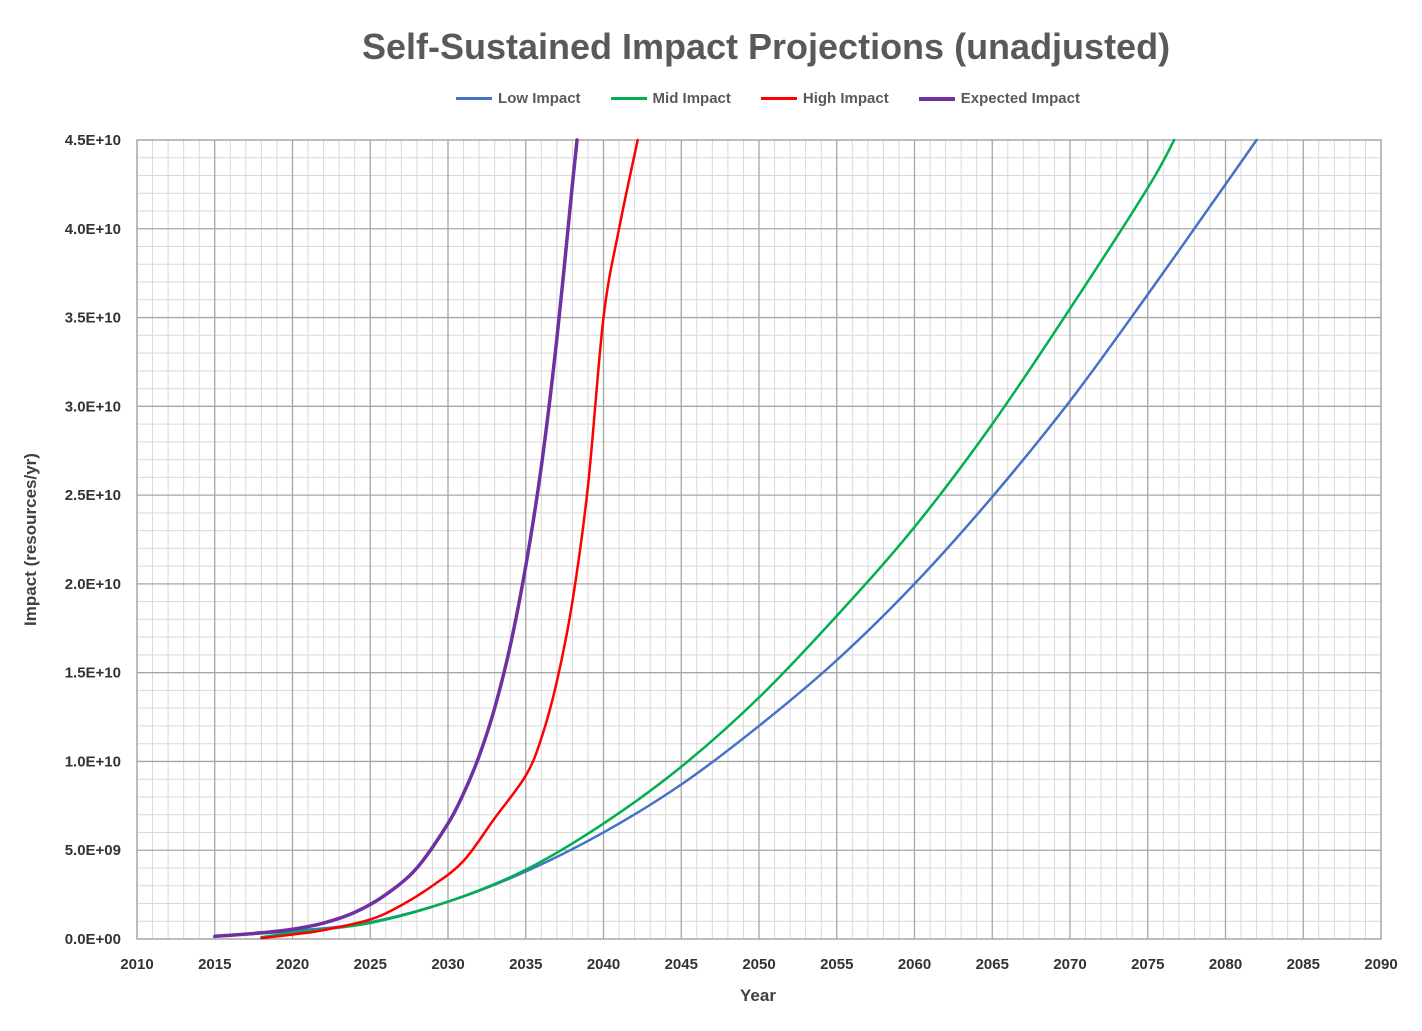 The height and width of the screenshot is (1031, 1422). What do you see at coordinates (1069, 964) in the screenshot?
I see `x-tick-label: 2070` at bounding box center [1069, 964].